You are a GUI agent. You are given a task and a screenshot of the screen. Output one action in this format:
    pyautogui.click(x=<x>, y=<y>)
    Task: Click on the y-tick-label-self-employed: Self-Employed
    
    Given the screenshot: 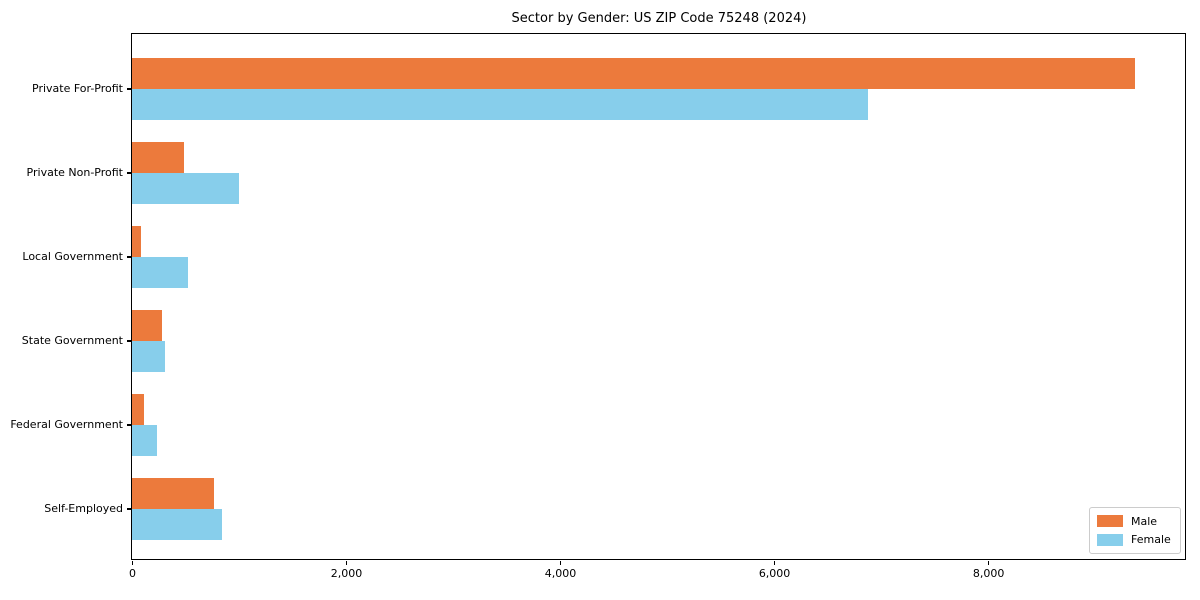 What is the action you would take?
    pyautogui.click(x=83, y=508)
    